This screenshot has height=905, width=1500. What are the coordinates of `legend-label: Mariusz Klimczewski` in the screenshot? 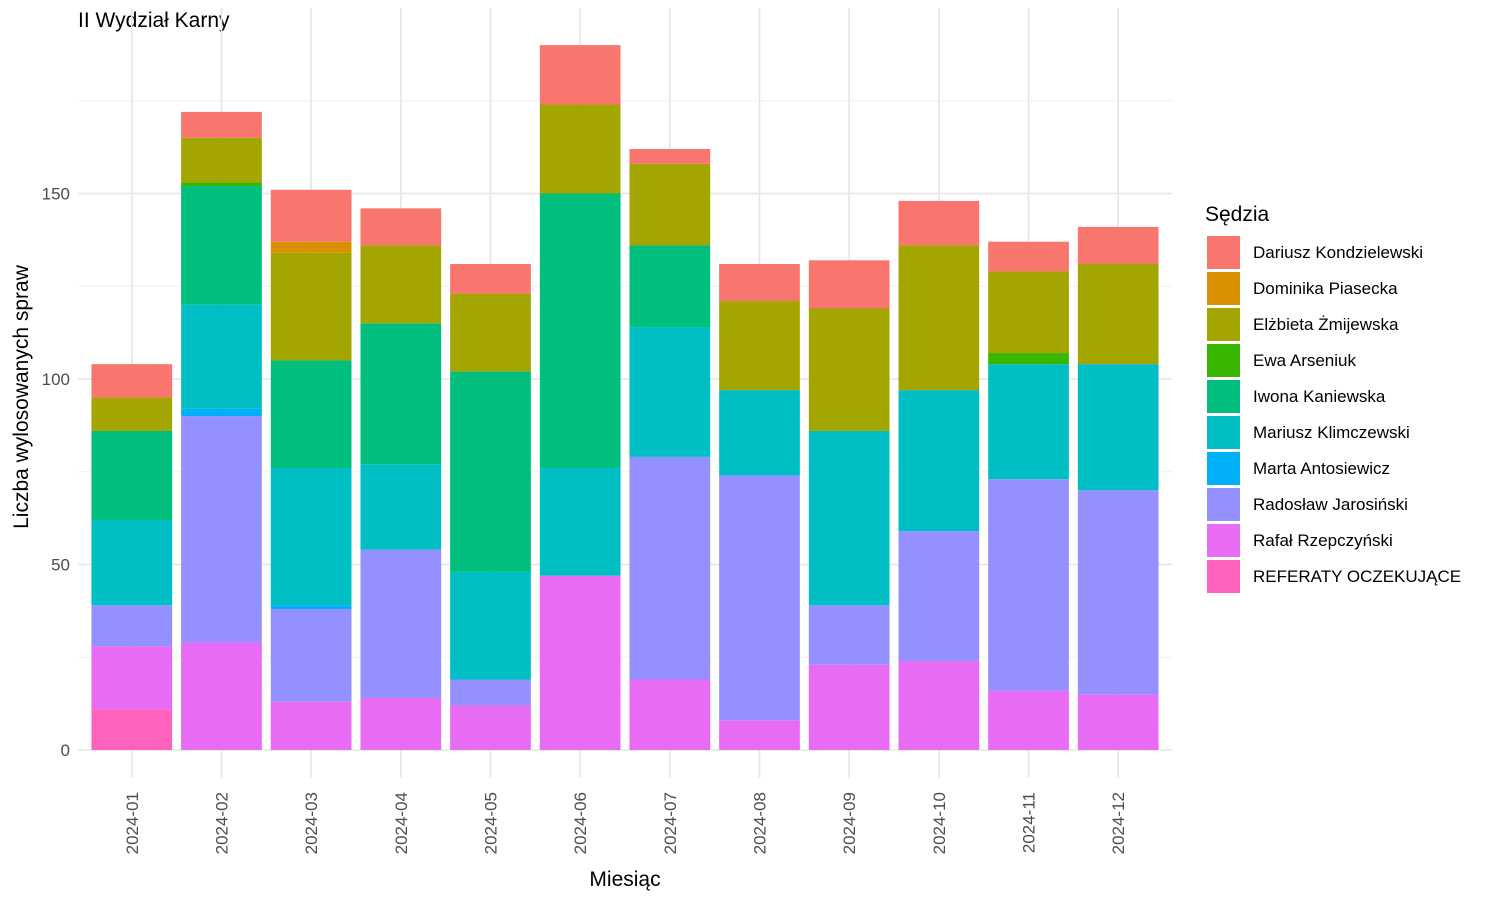 It's located at (1331, 432).